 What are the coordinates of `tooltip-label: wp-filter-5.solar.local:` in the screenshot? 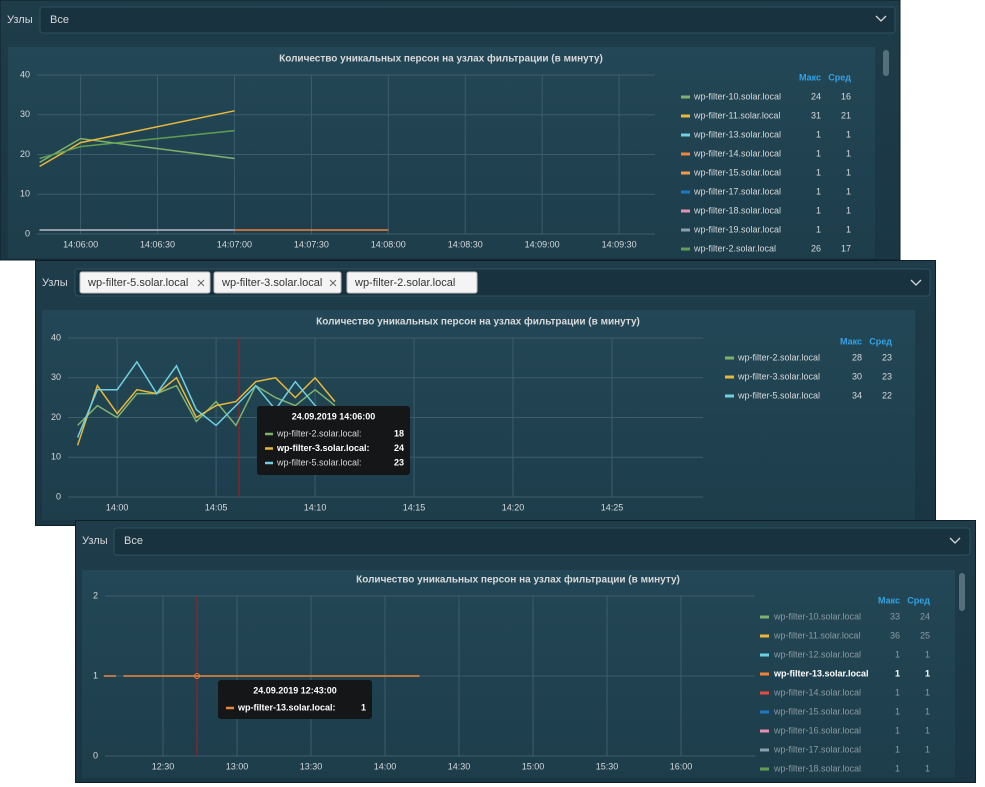 It's located at (319, 462).